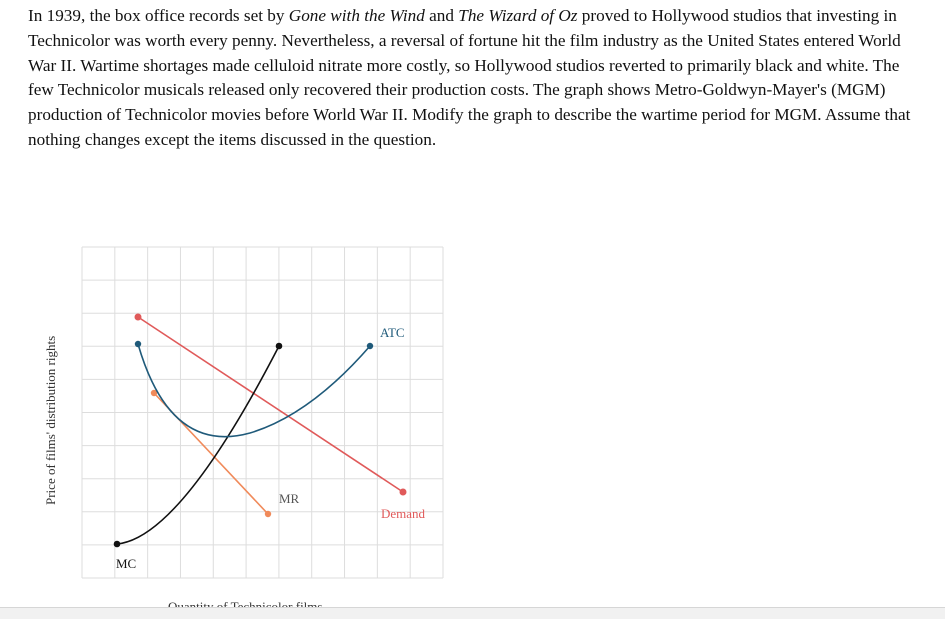 The width and height of the screenshot is (945, 619). I want to click on film-title-gone-with-the-wind: Gone with the Wind, so click(356, 15).